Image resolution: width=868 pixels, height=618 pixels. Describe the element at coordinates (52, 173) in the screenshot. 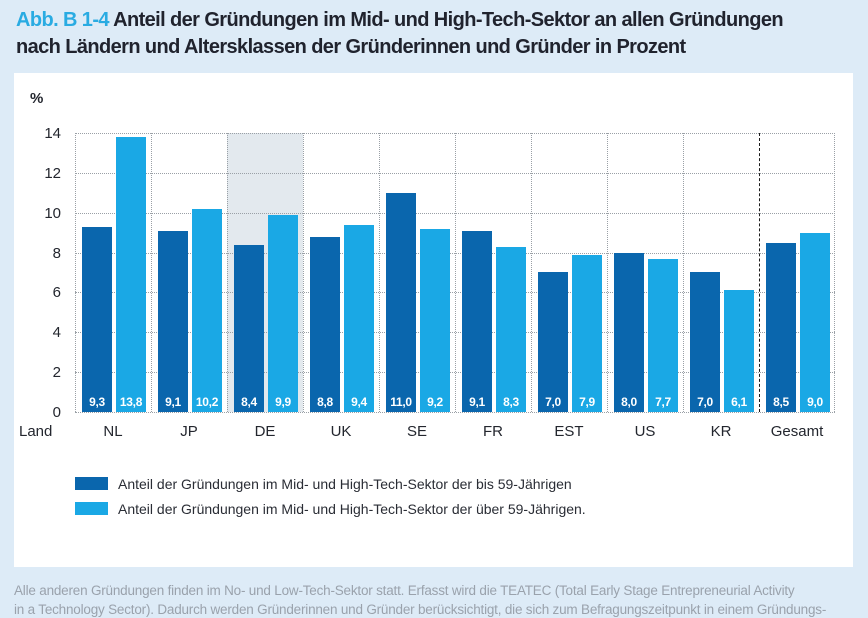

I see `y-tick-label-12: 12` at that location.